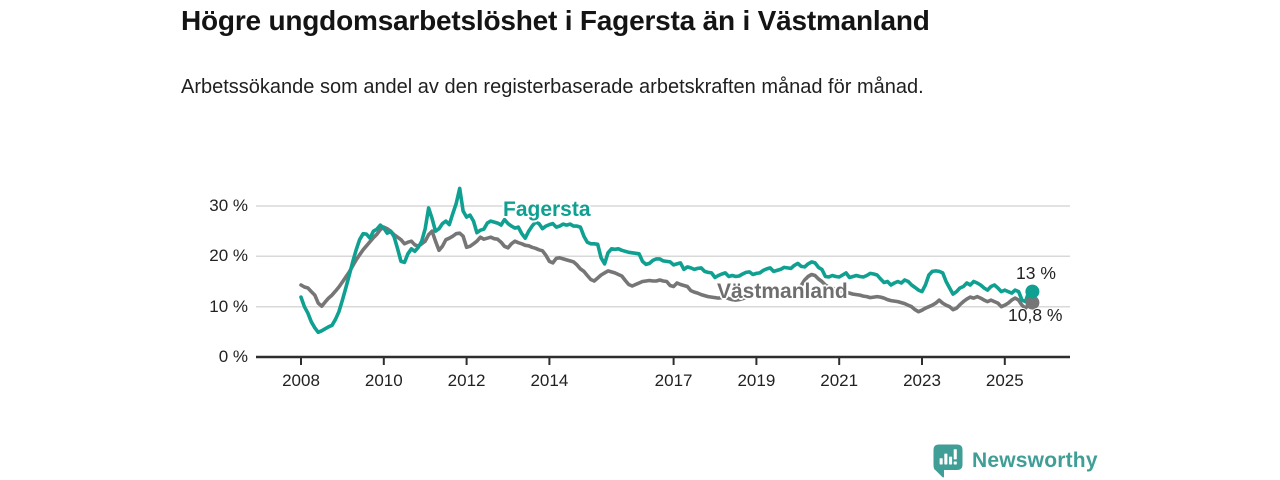 The width and height of the screenshot is (1280, 480). I want to click on vastmanland-series-label: Västmanland, so click(782, 291).